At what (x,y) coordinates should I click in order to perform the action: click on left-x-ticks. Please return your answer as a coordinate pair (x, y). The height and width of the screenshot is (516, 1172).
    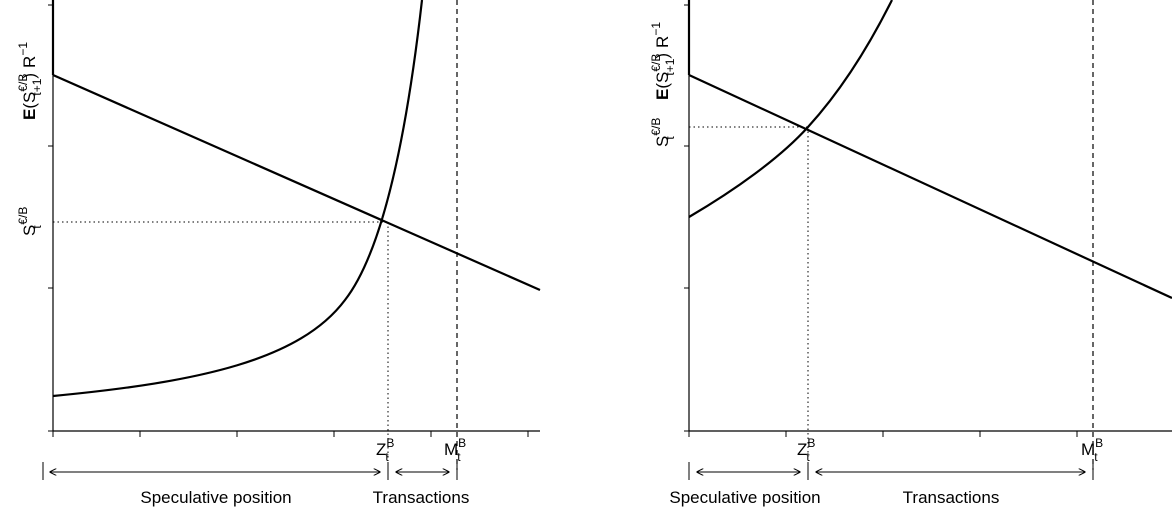
    Looking at the image, I should click on (290, 434).